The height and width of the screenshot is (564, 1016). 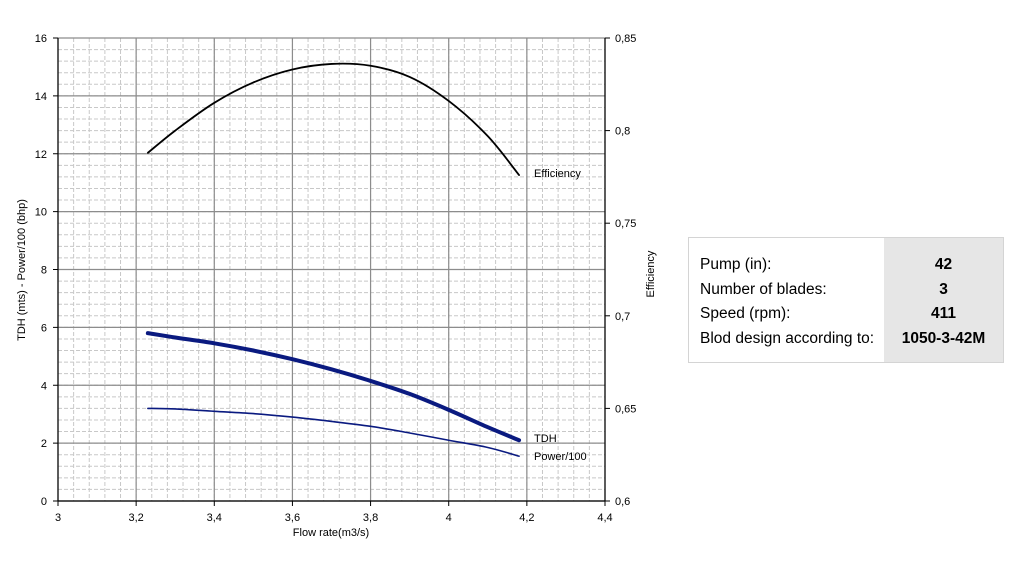 I want to click on left-axis-tick-labels: 0 2 4 6 8 10 12 14 16, so click(x=41, y=270).